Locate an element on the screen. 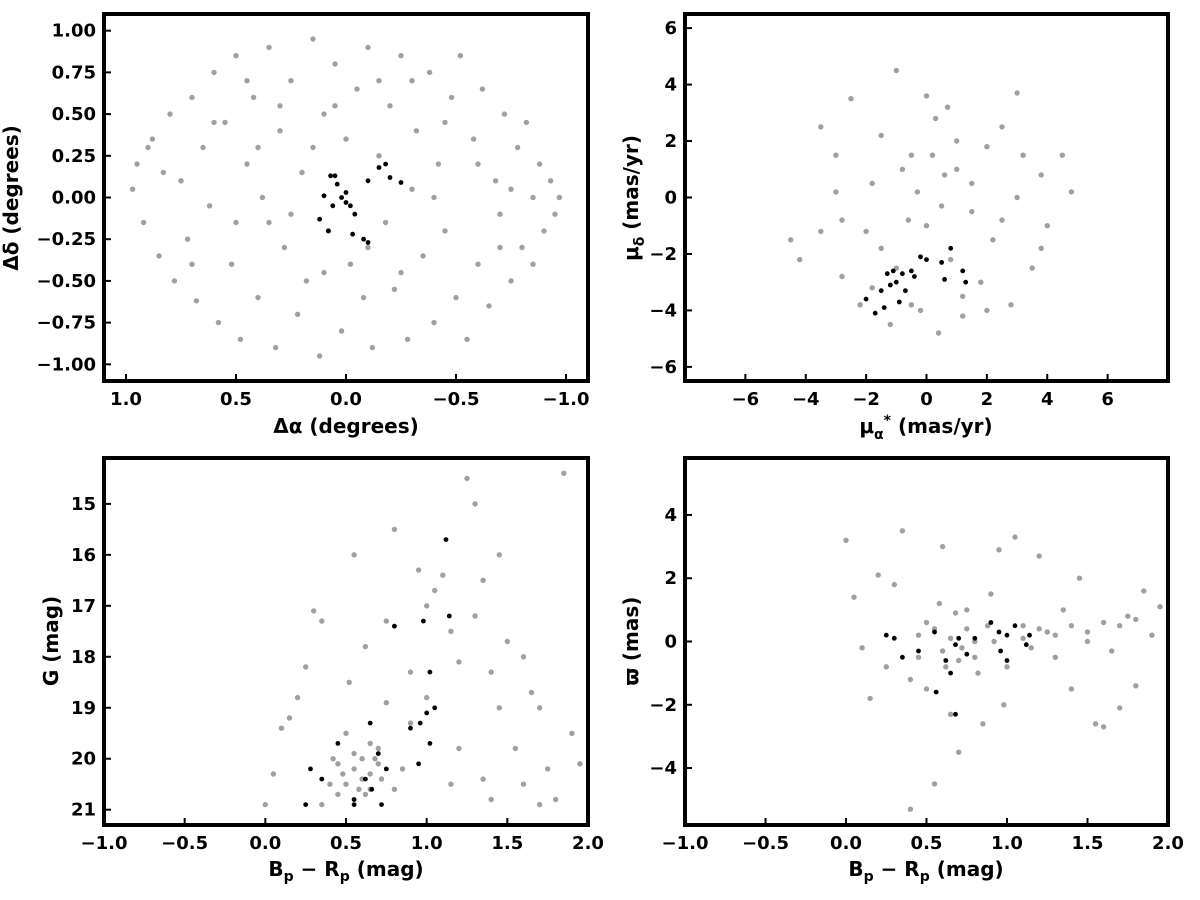 This screenshot has width=1200, height=900. x-tick-label: 1.5 is located at coordinates (507, 843).